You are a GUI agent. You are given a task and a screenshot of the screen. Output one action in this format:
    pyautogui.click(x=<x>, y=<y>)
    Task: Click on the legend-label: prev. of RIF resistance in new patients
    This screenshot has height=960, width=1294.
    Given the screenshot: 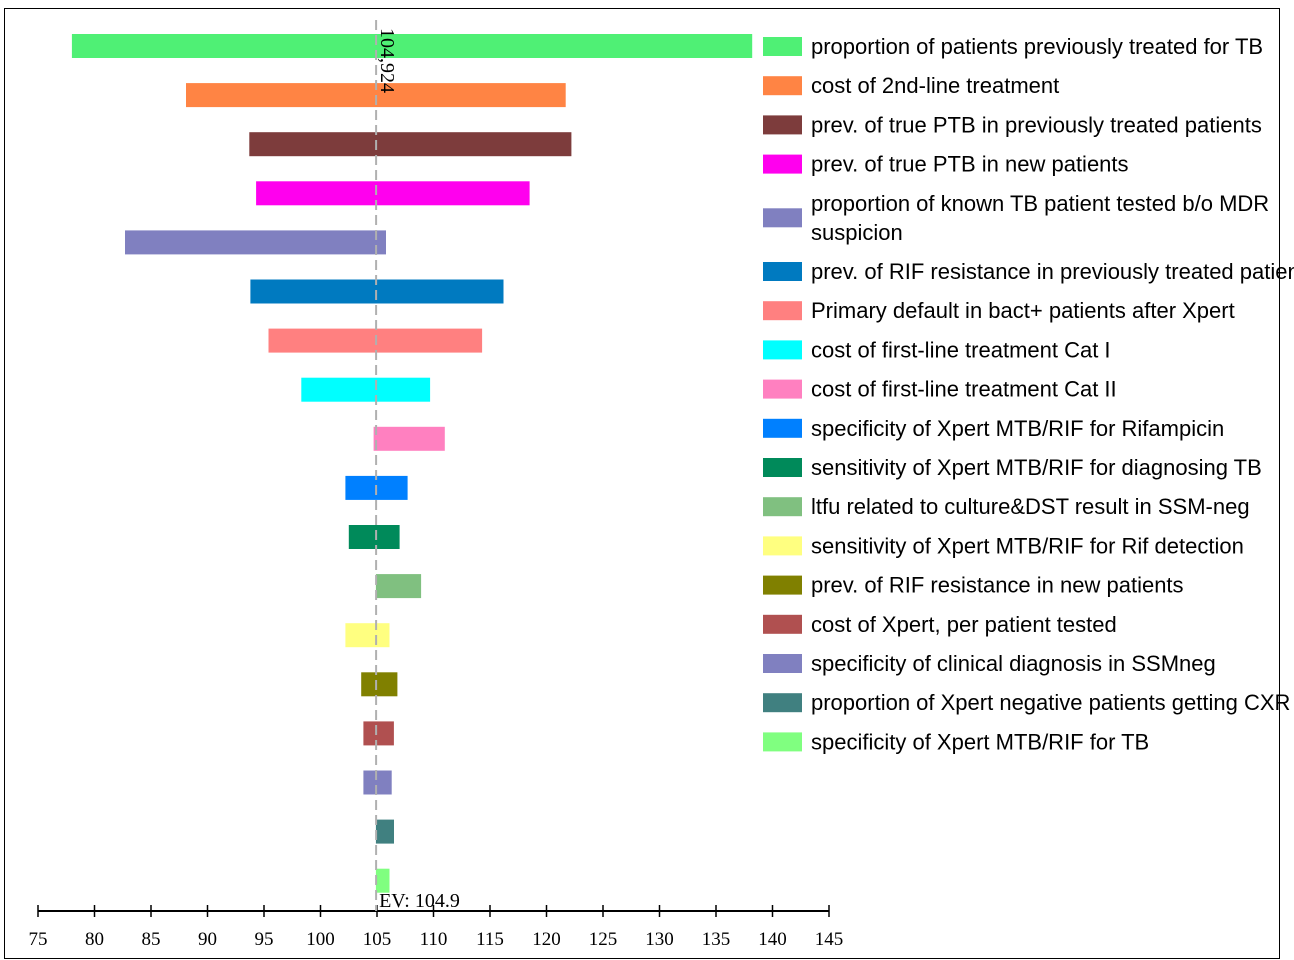 What is the action you would take?
    pyautogui.click(x=997, y=585)
    